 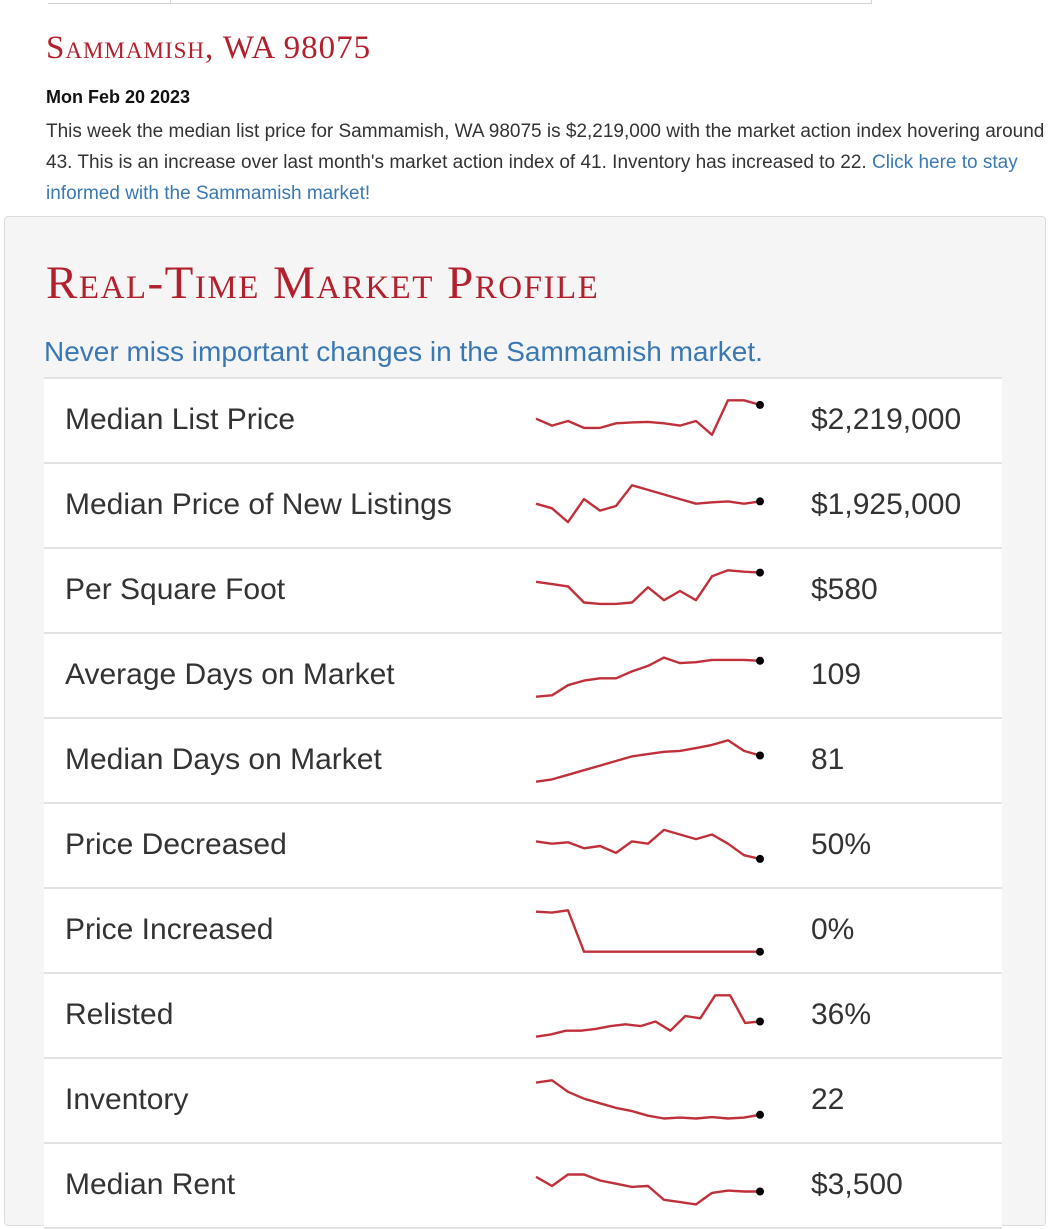 What do you see at coordinates (521, 2) in the screenshot?
I see `top-input-field` at bounding box center [521, 2].